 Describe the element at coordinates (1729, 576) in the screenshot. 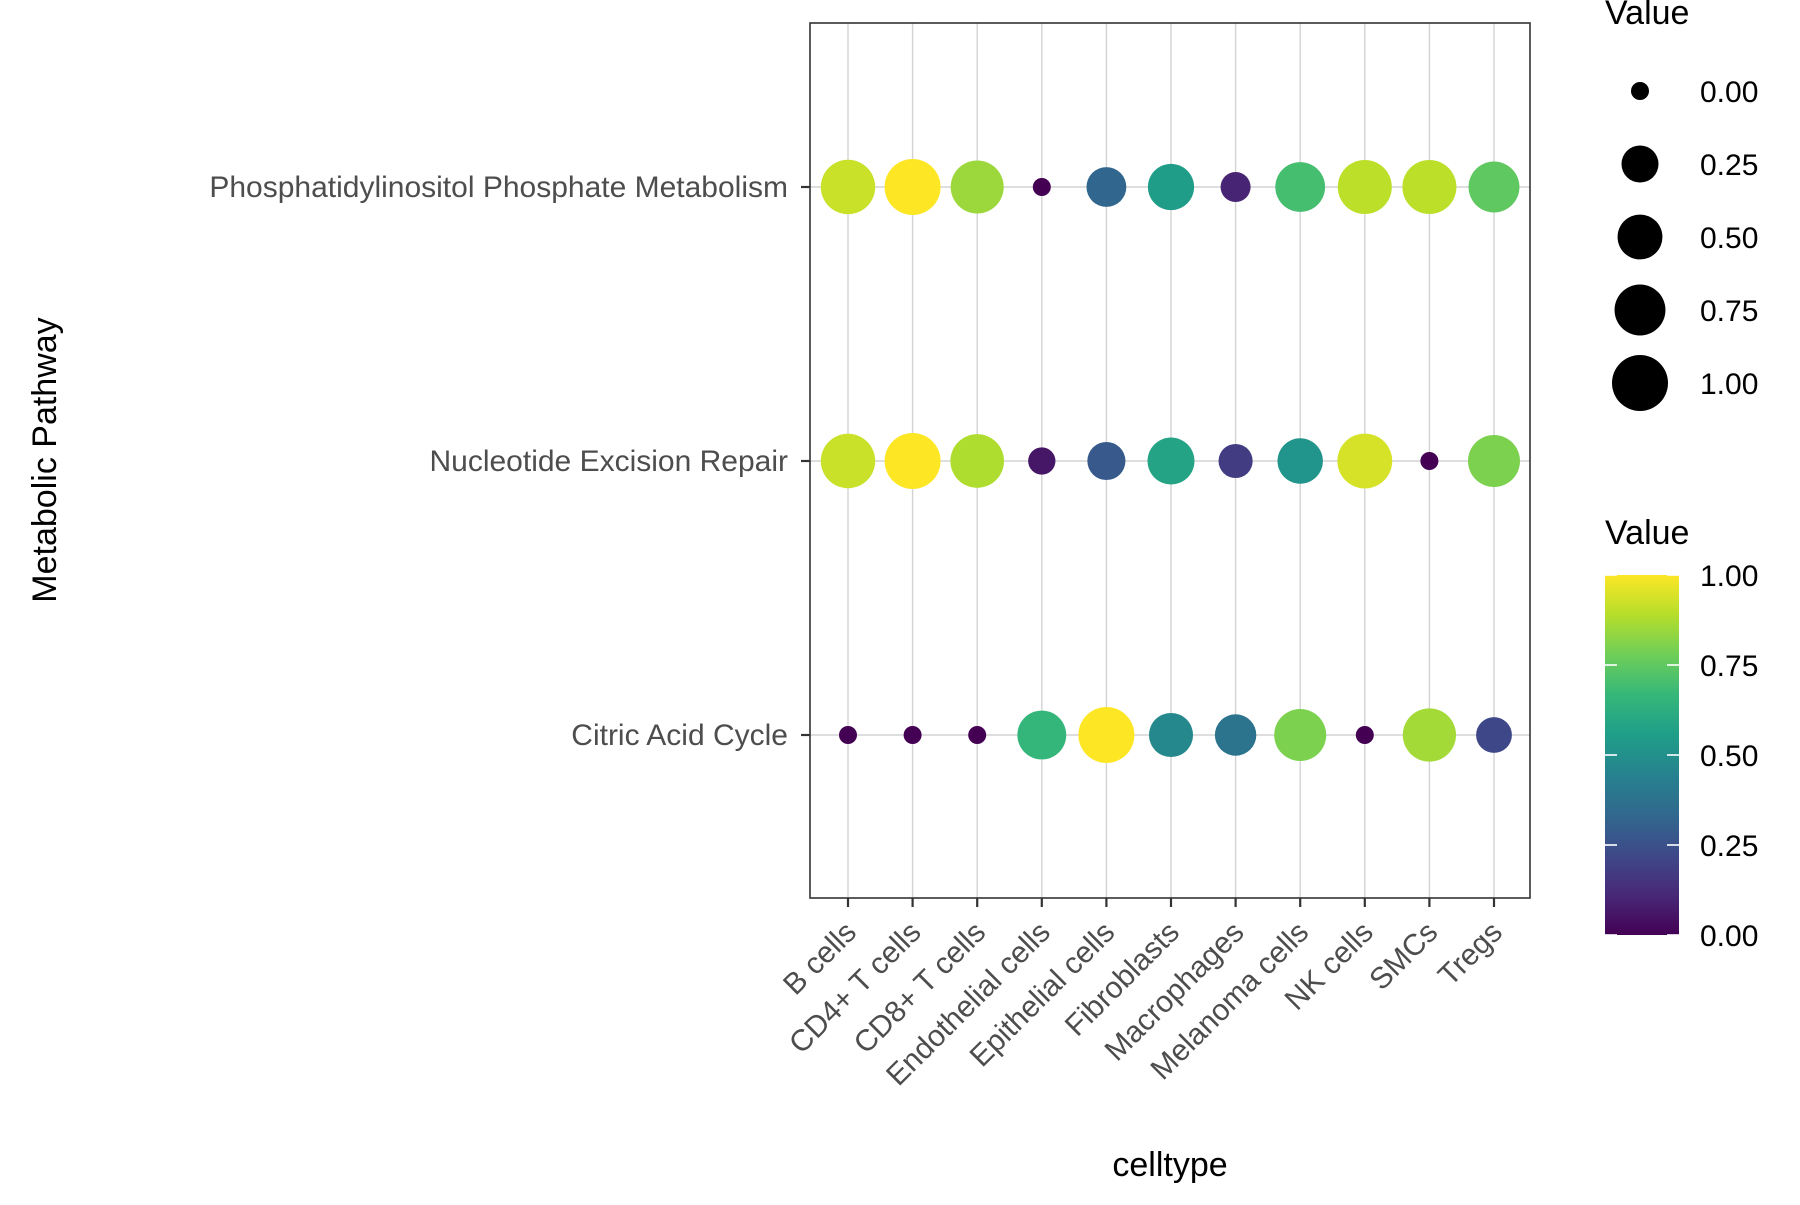

I see `colorbar-label: 1.00` at that location.